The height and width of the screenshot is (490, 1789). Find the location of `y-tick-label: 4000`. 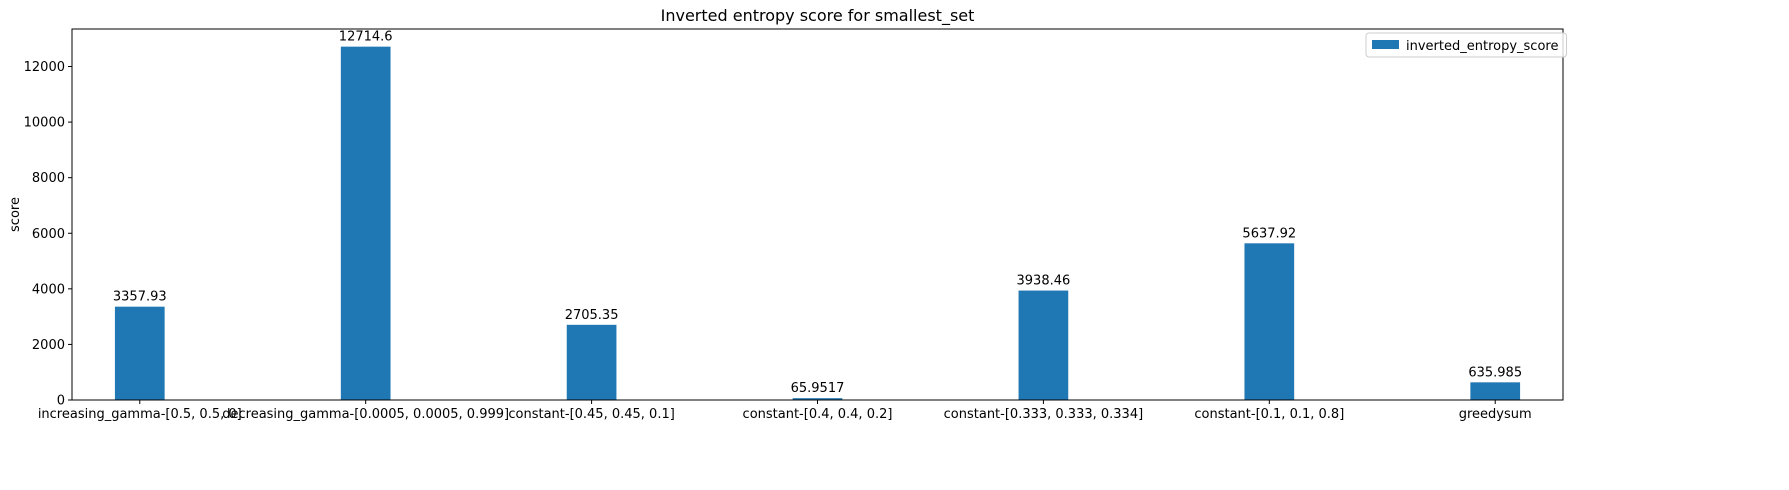

y-tick-label: 4000 is located at coordinates (48, 289).